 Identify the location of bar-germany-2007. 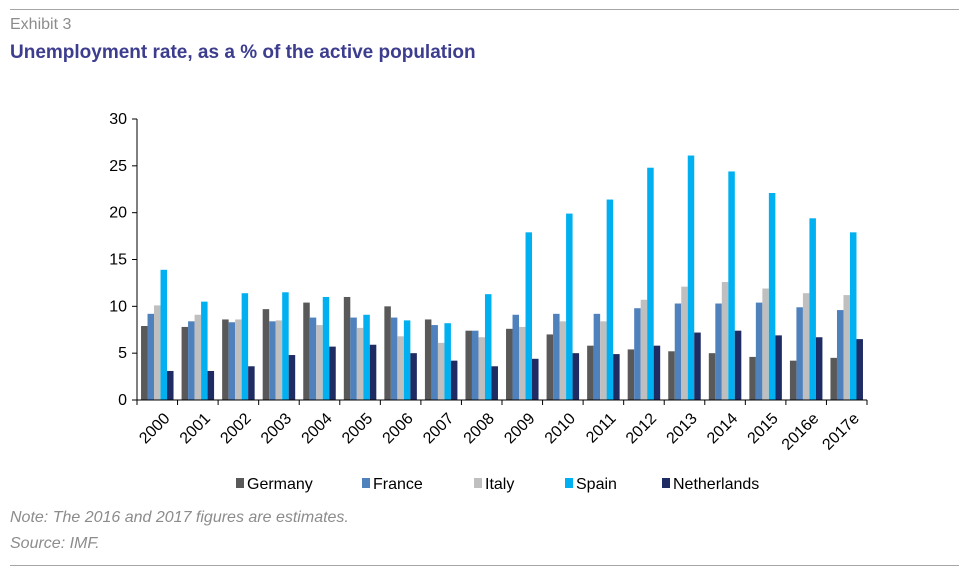
(428, 359).